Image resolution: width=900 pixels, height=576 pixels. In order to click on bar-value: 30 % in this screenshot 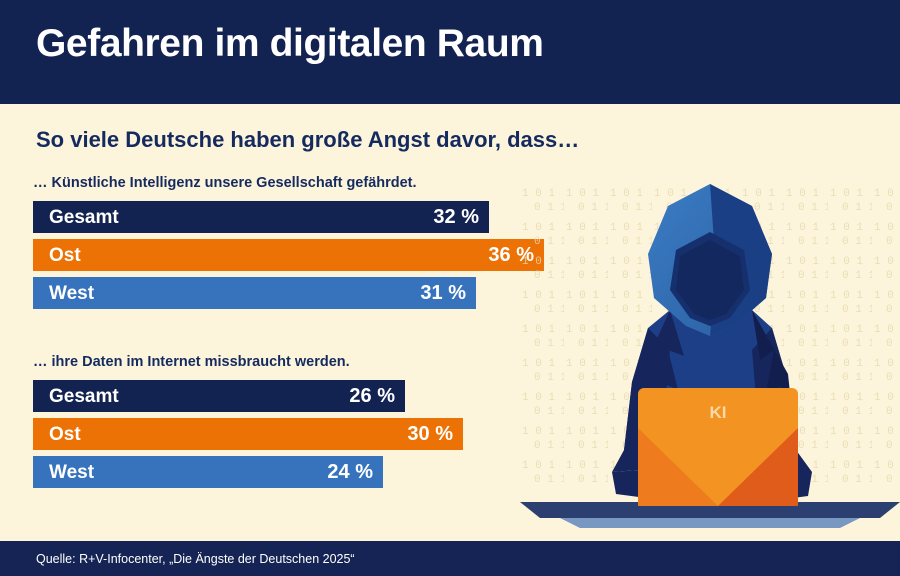, I will do `click(430, 434)`.